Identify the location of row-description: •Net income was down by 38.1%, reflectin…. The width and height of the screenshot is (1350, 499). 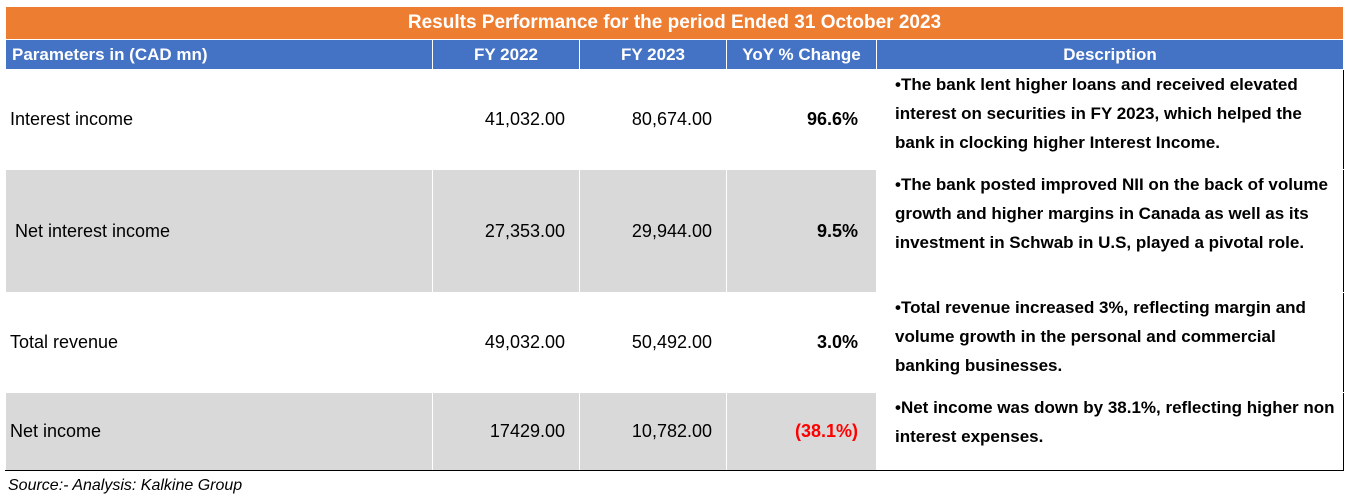
(1110, 431).